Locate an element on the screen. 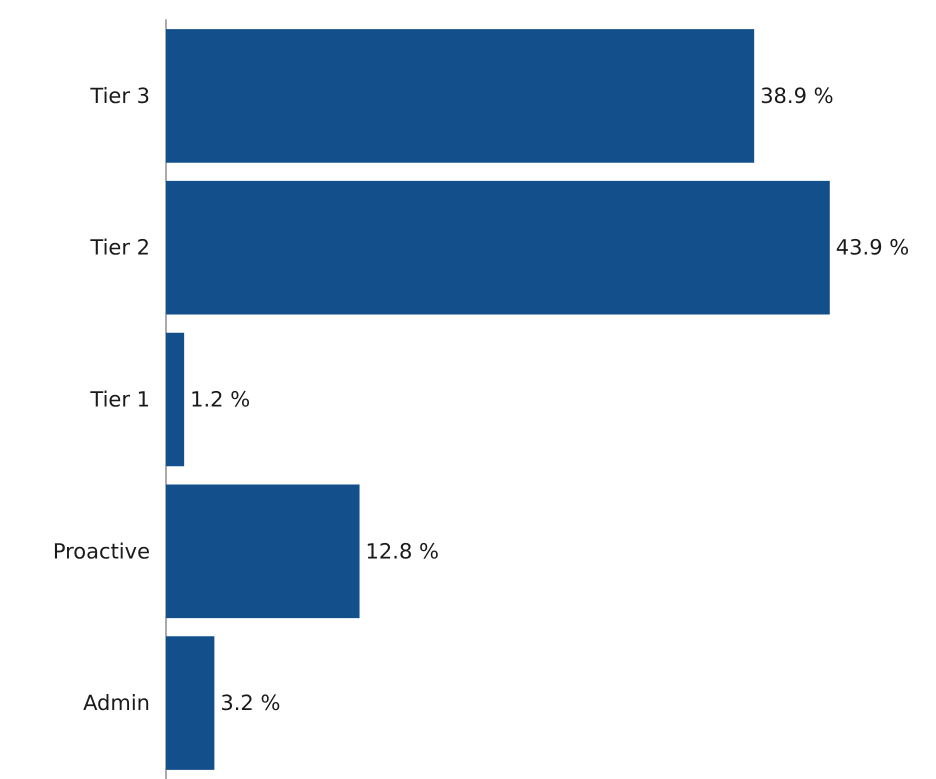 The height and width of the screenshot is (779, 936). data-label: 43.9 % is located at coordinates (873, 248).